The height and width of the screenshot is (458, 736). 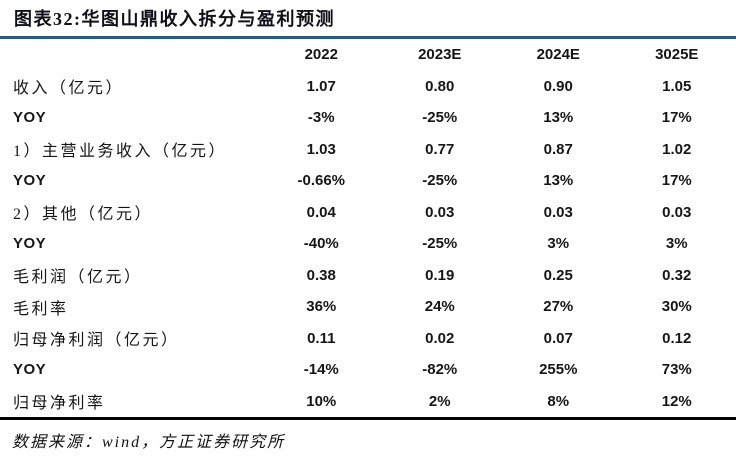 What do you see at coordinates (69, 89) in the screenshot?
I see `row-label: 收入（亿元）` at bounding box center [69, 89].